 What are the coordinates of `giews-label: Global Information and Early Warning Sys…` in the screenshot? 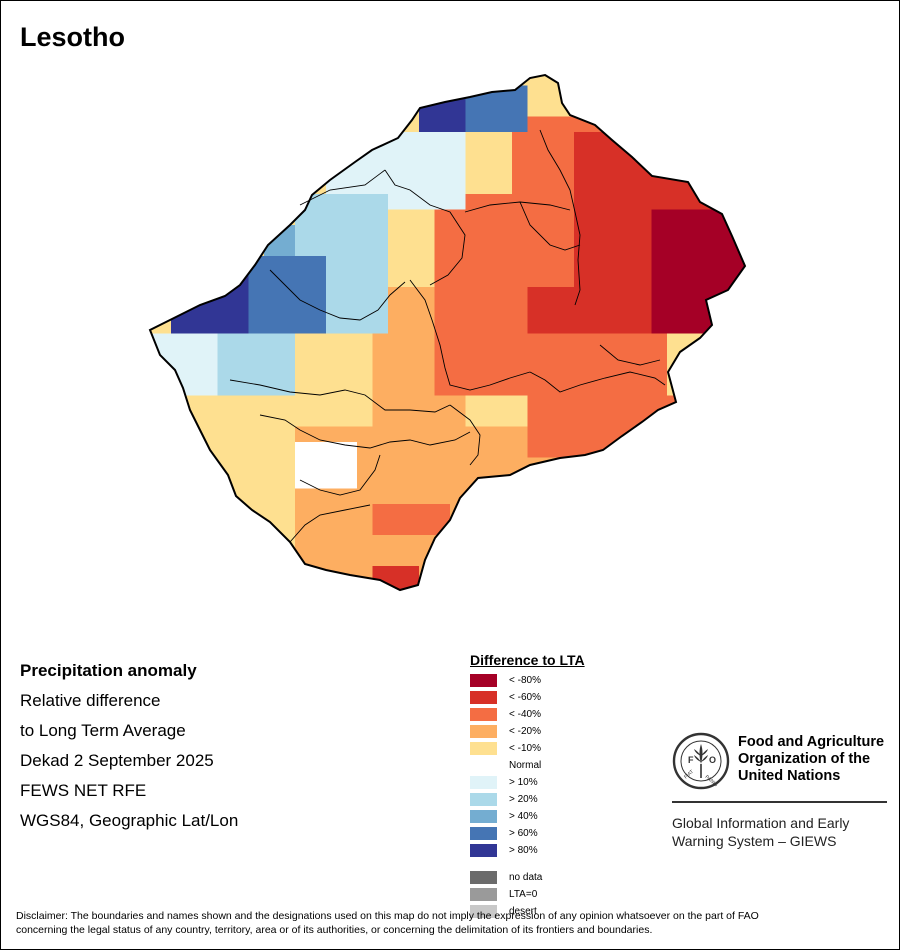 It's located at (786, 832).